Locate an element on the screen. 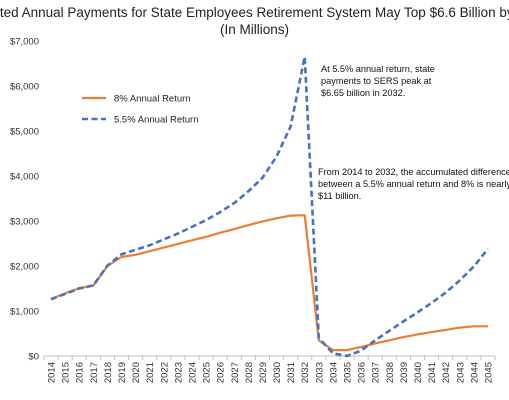 The height and width of the screenshot is (400, 509). x-tick-label: 2031 is located at coordinates (291, 372).